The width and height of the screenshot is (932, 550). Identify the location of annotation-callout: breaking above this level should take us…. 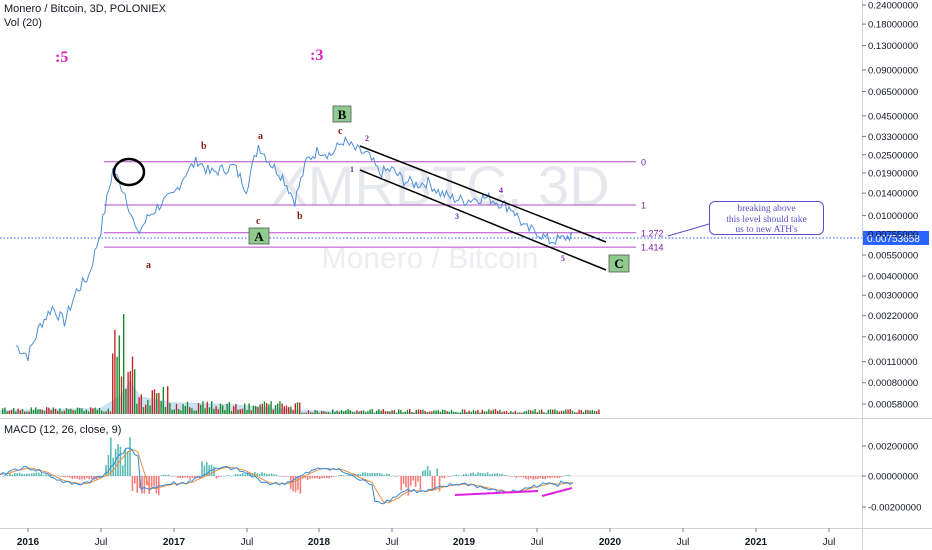
(766, 218).